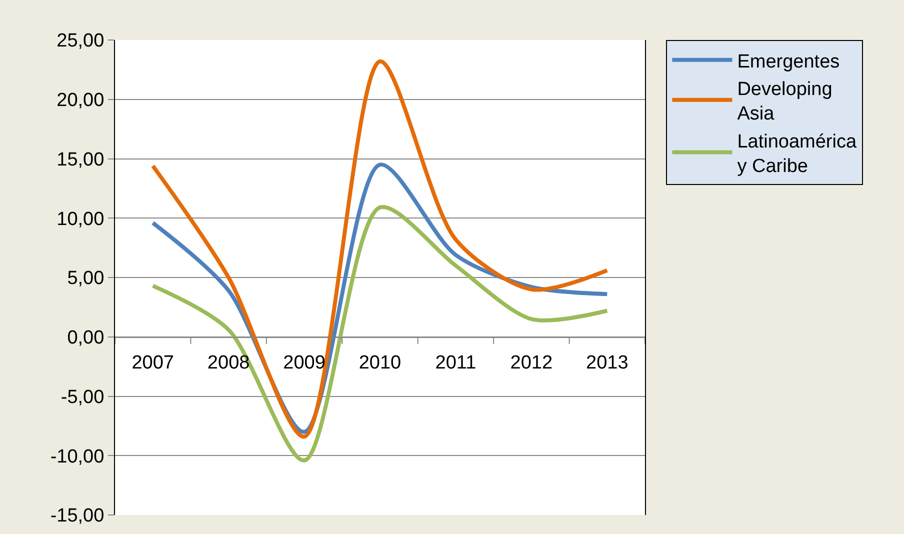  What do you see at coordinates (788, 61) in the screenshot?
I see `legend-label: Emergentes` at bounding box center [788, 61].